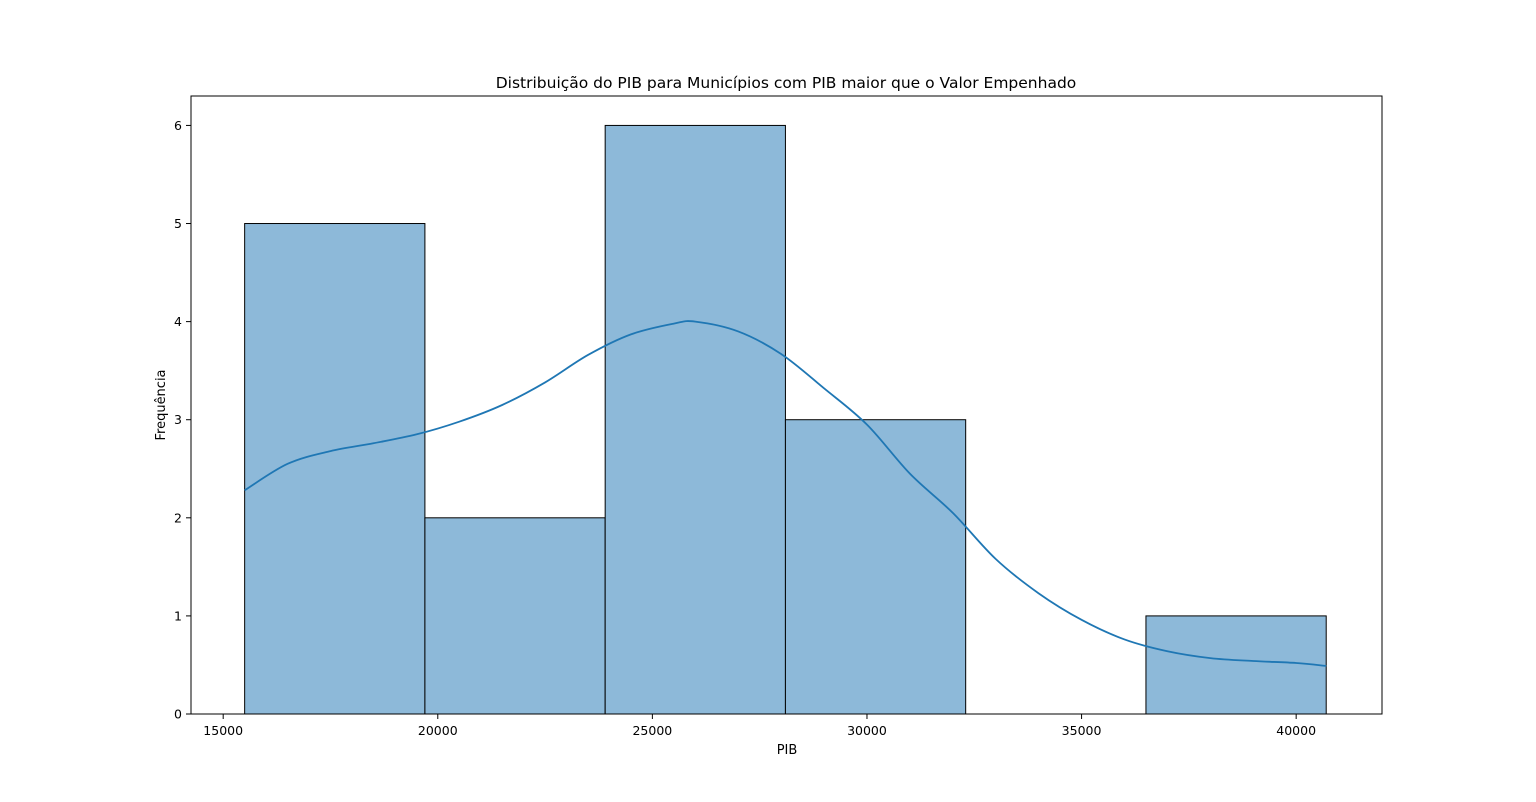 The image size is (1536, 802). What do you see at coordinates (652, 730) in the screenshot?
I see `x-tick-label: 25000` at bounding box center [652, 730].